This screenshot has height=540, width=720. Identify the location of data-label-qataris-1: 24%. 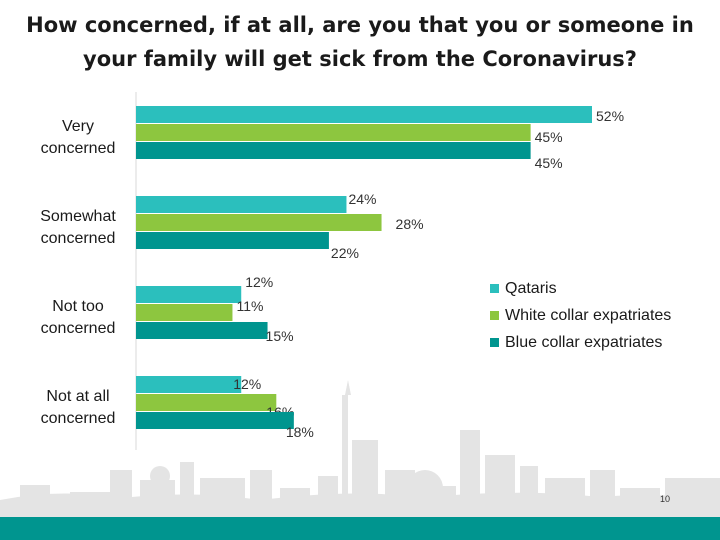
(362, 199).